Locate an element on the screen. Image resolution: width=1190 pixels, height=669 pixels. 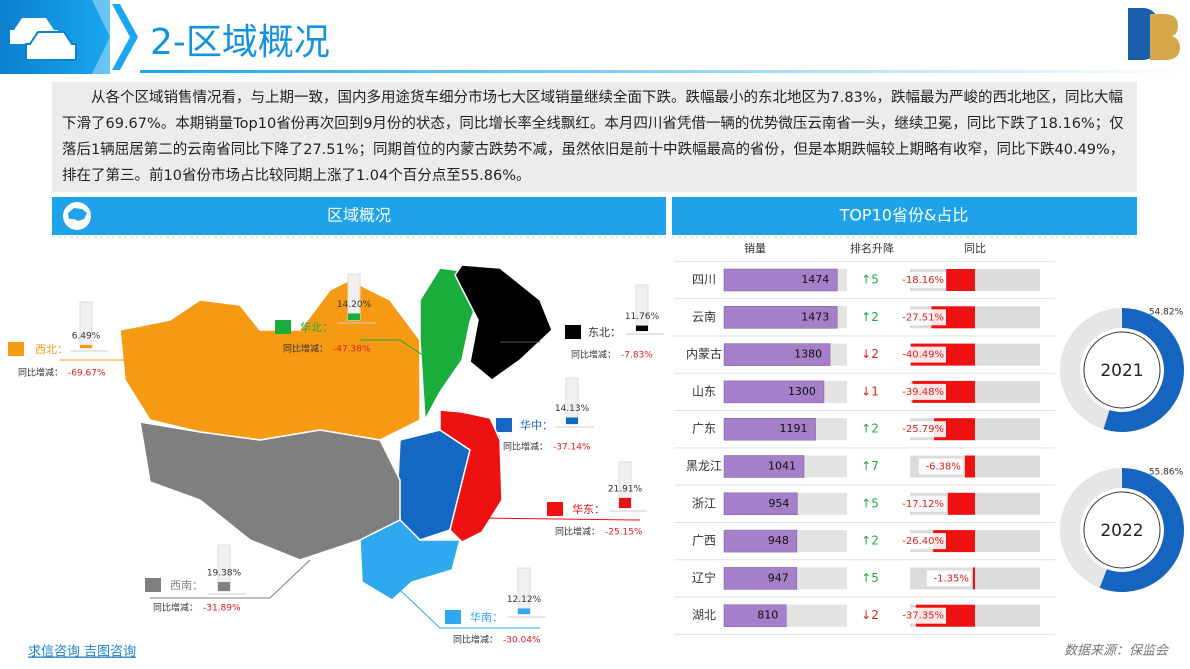
yoy-label: -25.79% is located at coordinates (923, 429).